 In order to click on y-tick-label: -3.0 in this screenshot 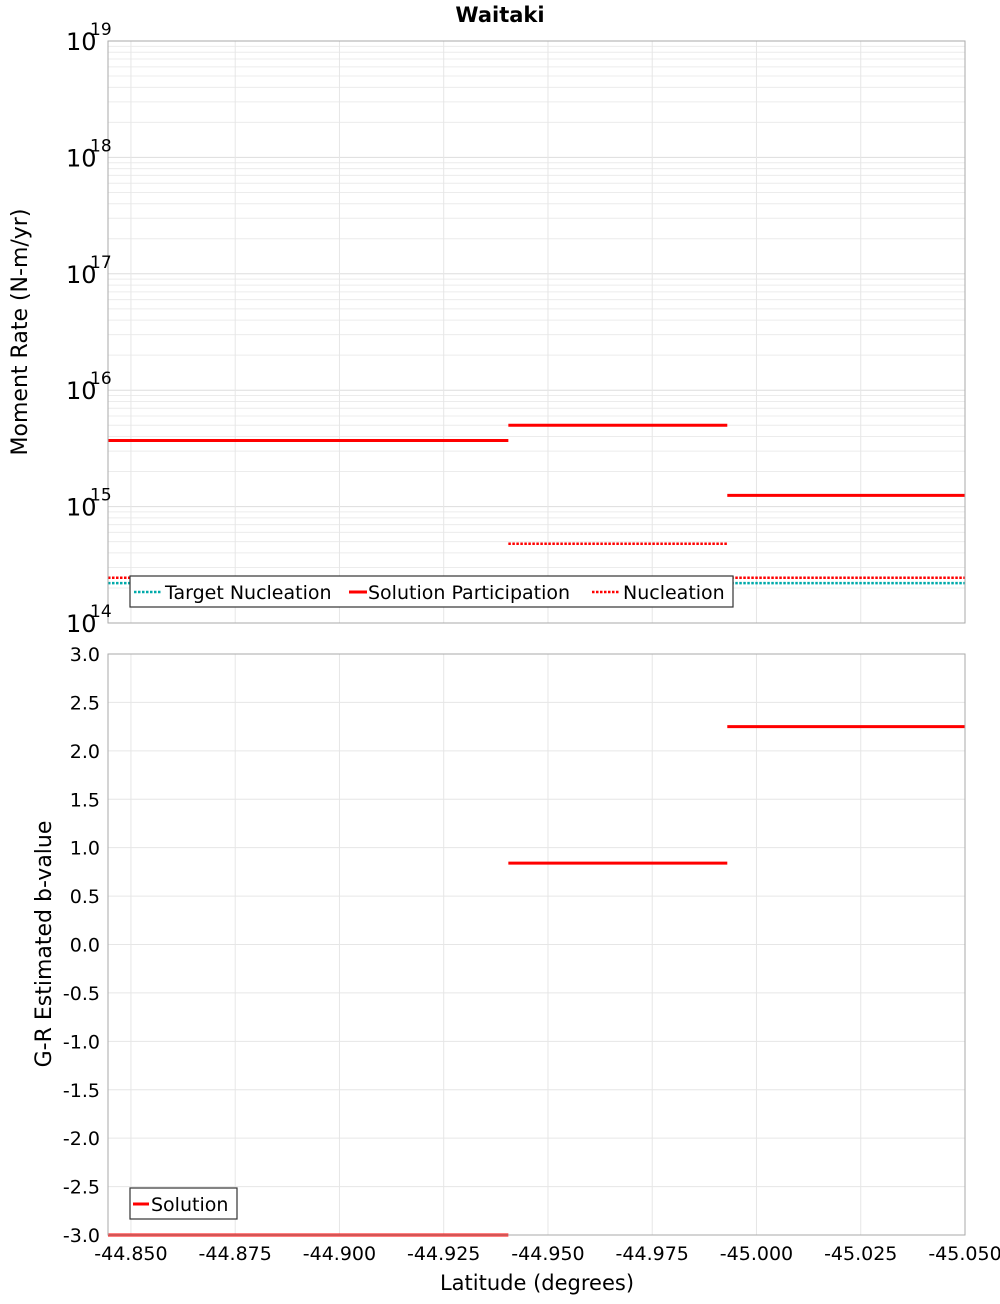, I will do `click(81, 1236)`.